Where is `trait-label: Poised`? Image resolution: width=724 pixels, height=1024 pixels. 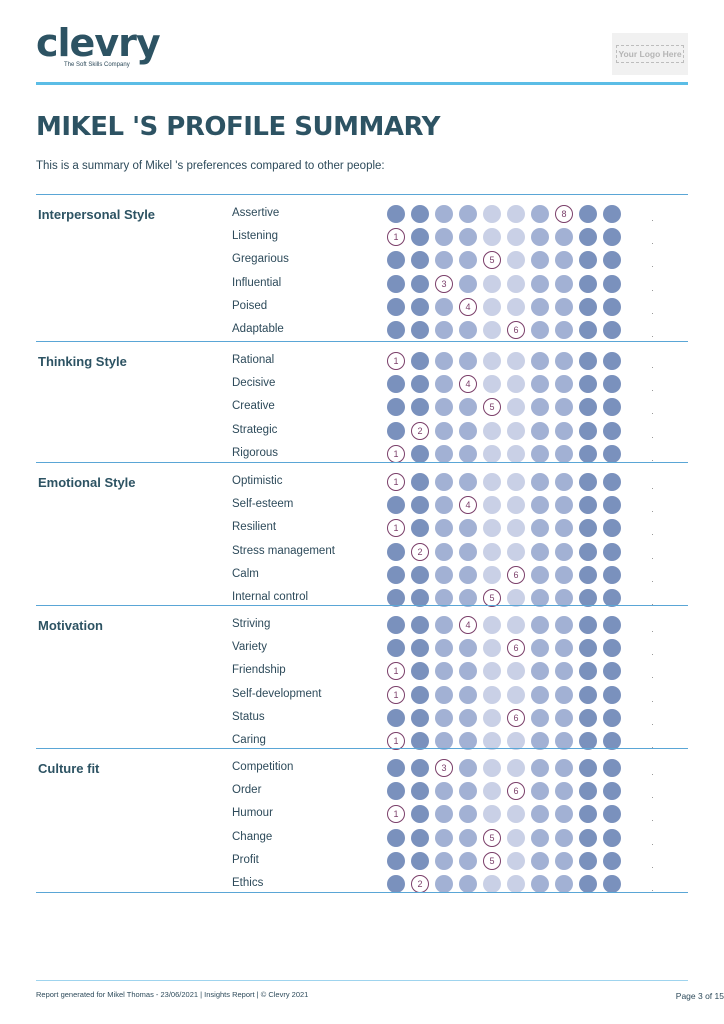
trait-label: Poised is located at coordinates (250, 305).